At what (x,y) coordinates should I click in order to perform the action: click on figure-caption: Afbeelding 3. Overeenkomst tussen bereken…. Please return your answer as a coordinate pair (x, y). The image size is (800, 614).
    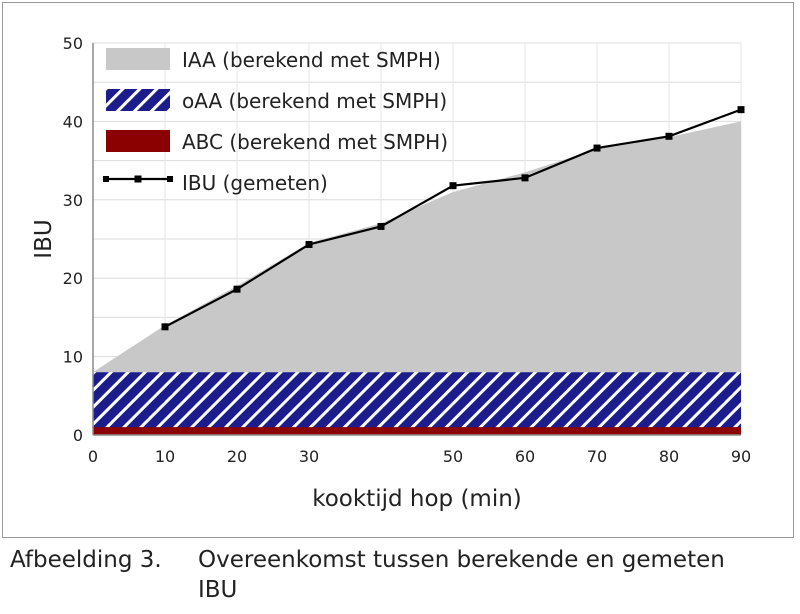
    Looking at the image, I should click on (402, 575).